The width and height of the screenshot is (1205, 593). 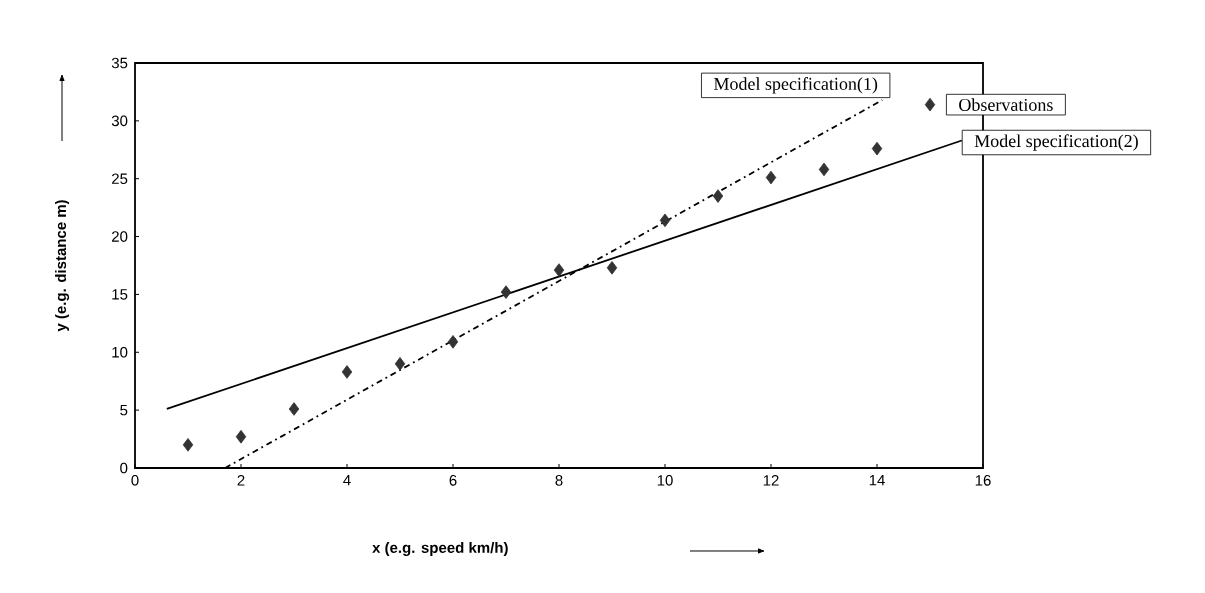 I want to click on y-axis-title: y (e.g. distance m), so click(x=62, y=266).